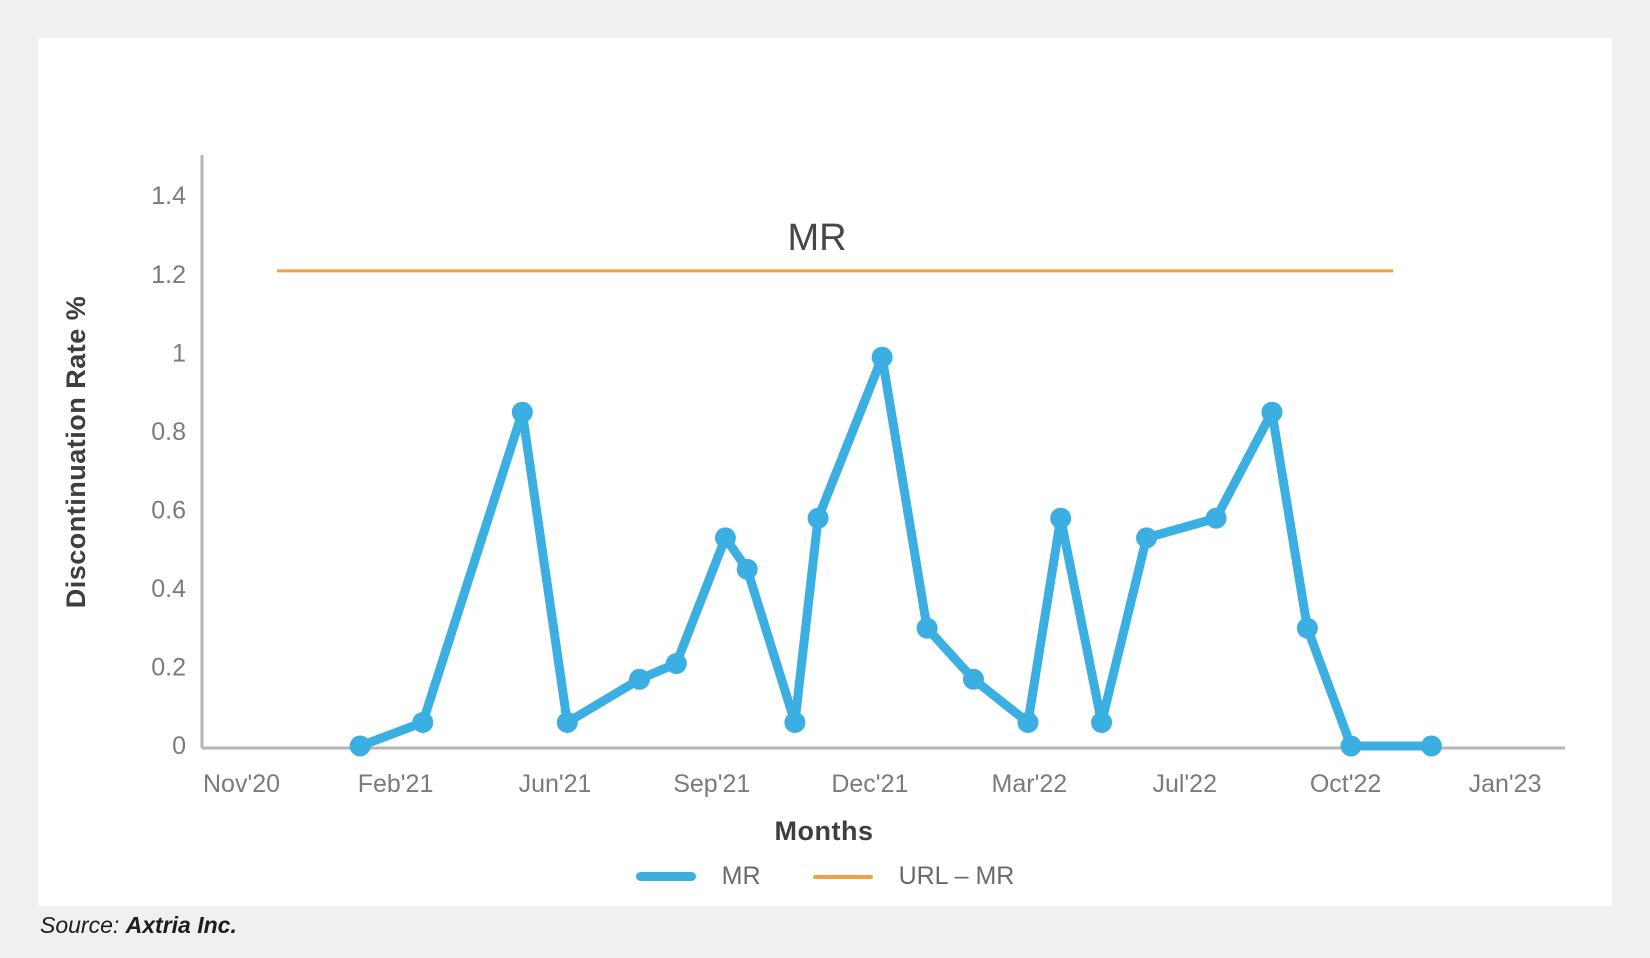  I want to click on x-tick-label: Dec'21, so click(869, 784).